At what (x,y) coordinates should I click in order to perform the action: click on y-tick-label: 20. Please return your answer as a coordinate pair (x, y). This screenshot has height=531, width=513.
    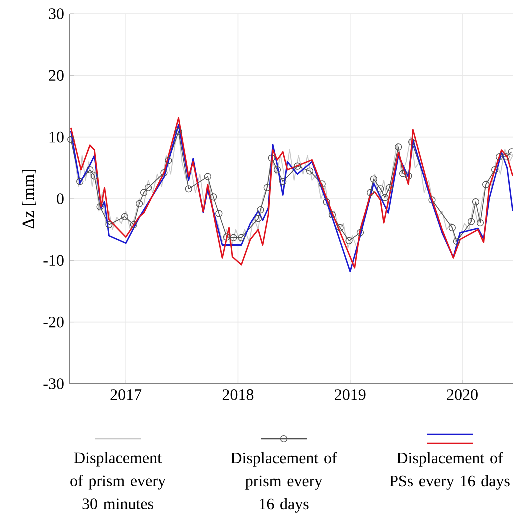
    Looking at the image, I should click on (56, 76).